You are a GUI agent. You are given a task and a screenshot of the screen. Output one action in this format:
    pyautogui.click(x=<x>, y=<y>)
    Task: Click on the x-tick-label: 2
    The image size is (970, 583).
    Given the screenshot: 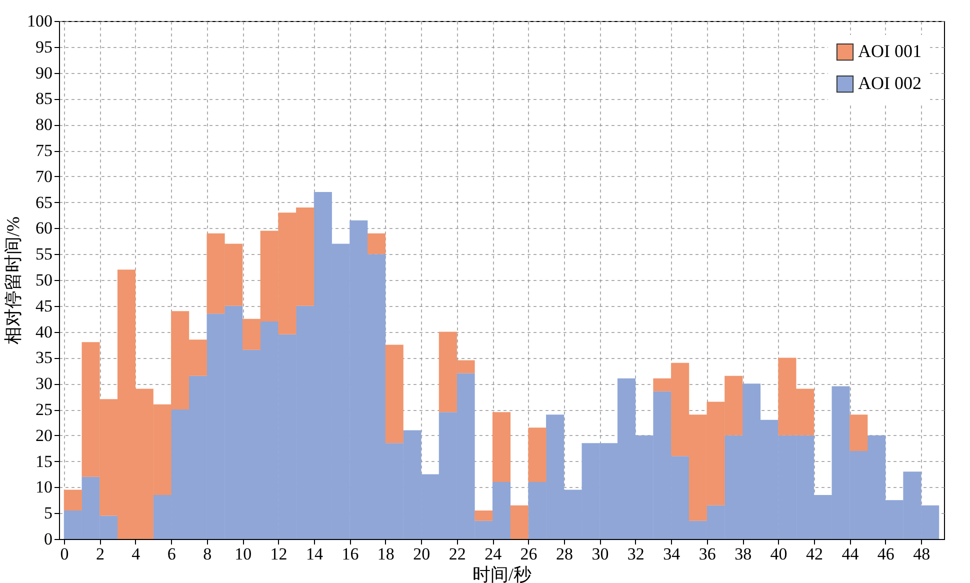 What is the action you would take?
    pyautogui.click(x=100, y=554)
    